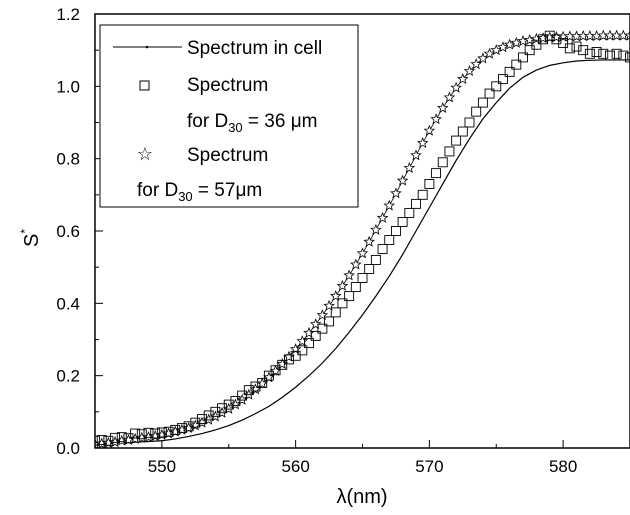 Image resolution: width=630 pixels, height=515 pixels. I want to click on y-tick-label: 0.6, so click(68, 231).